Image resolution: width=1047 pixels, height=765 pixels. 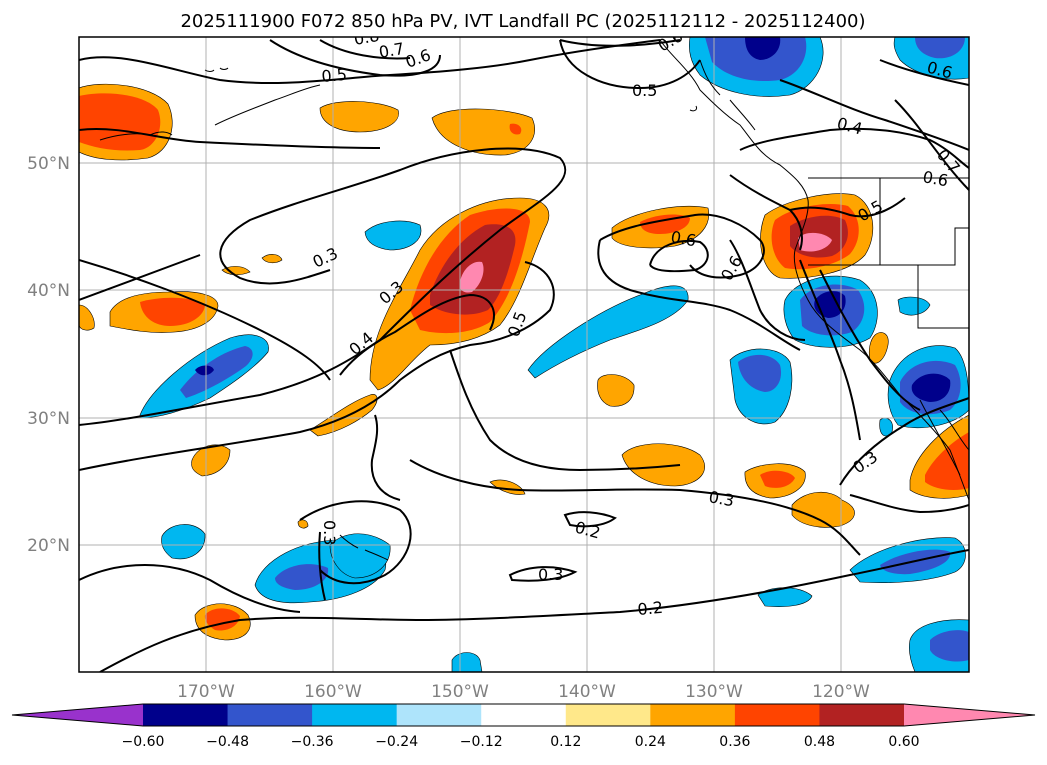 What do you see at coordinates (819, 742) in the screenshot?
I see `colorbar-tick-label: 0.48` at bounding box center [819, 742].